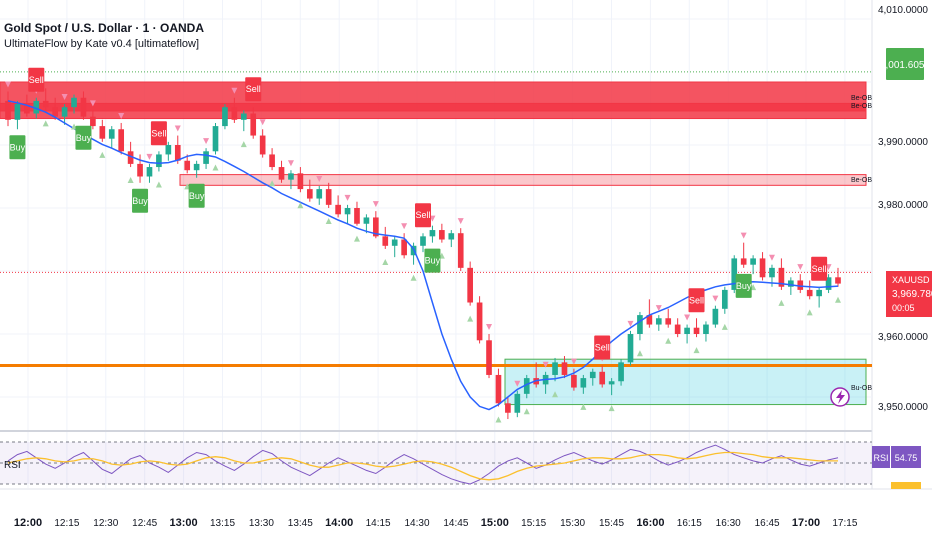 Image resolution: width=932 pixels, height=555 pixels. I want to click on buy-signal-label-45: Buy, so click(433, 261).